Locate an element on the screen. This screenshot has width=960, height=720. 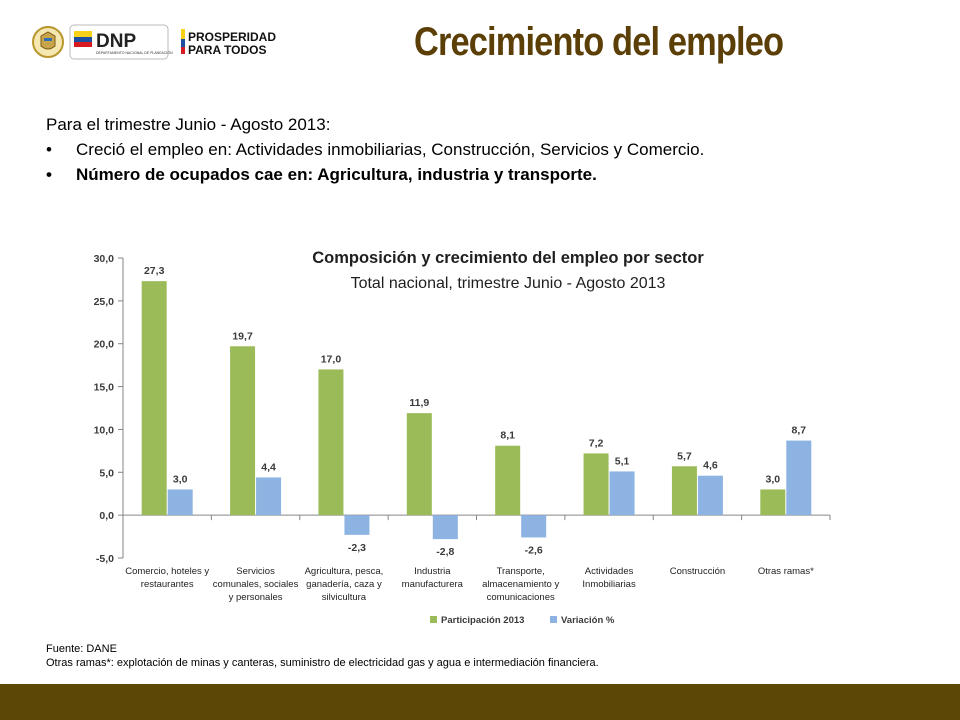
prosperidad-line1: PROSPERIDAD is located at coordinates (232, 37).